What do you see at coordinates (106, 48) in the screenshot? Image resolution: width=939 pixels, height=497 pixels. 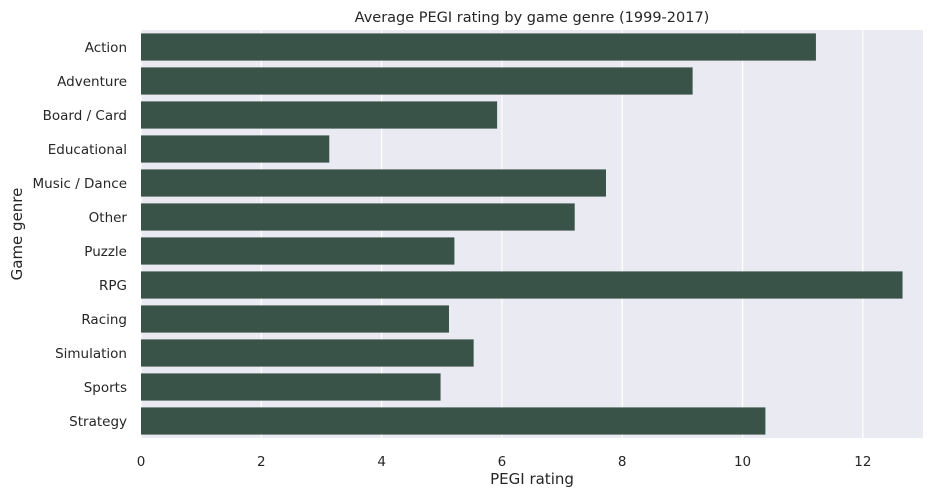 I see `y-tick-label: Action` at bounding box center [106, 48].